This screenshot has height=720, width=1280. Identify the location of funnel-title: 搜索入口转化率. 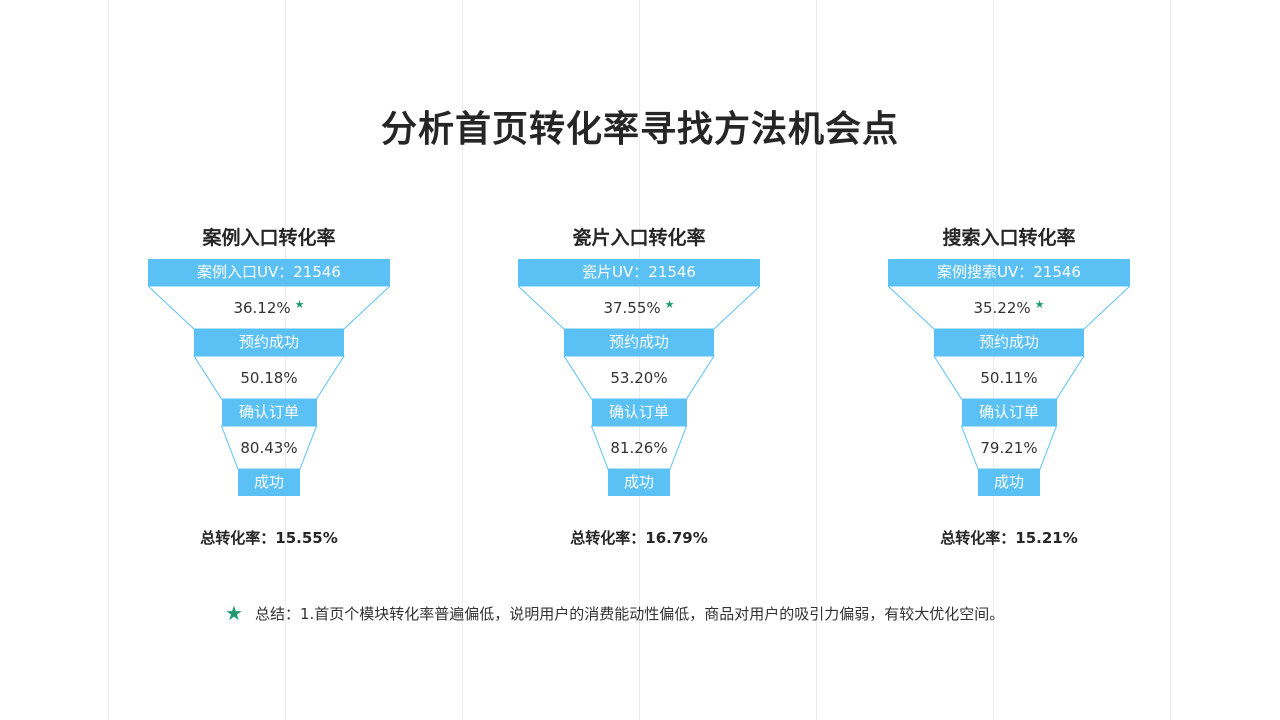
(1009, 238).